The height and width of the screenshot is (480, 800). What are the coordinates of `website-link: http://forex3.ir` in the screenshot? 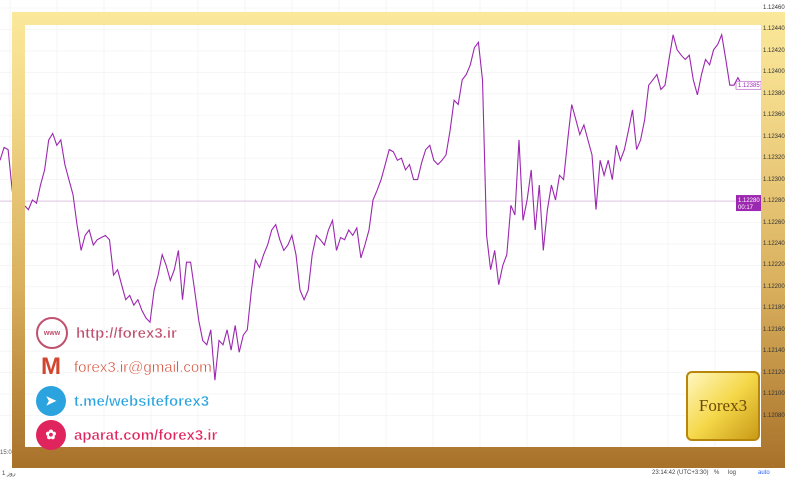 It's located at (126, 333).